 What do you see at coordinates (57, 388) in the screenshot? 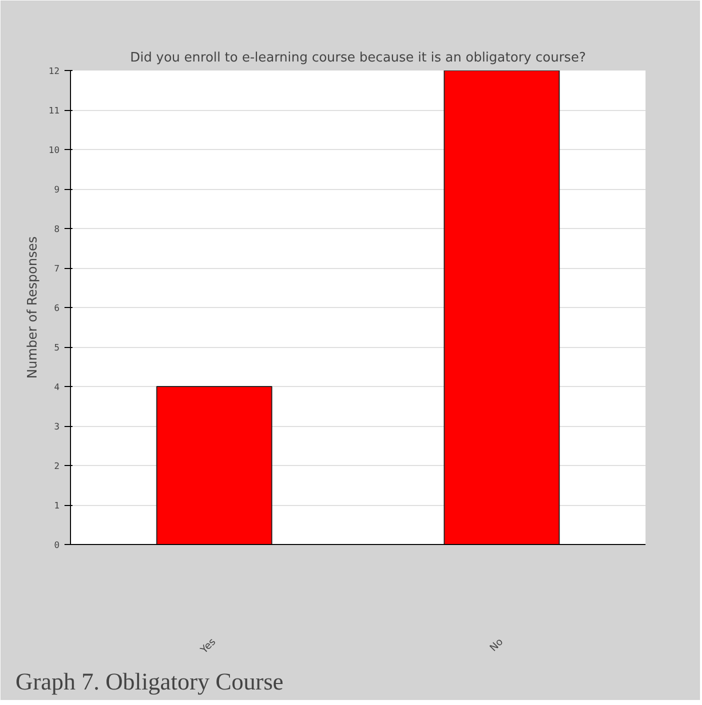
I see `y-tick-label: 4` at bounding box center [57, 388].